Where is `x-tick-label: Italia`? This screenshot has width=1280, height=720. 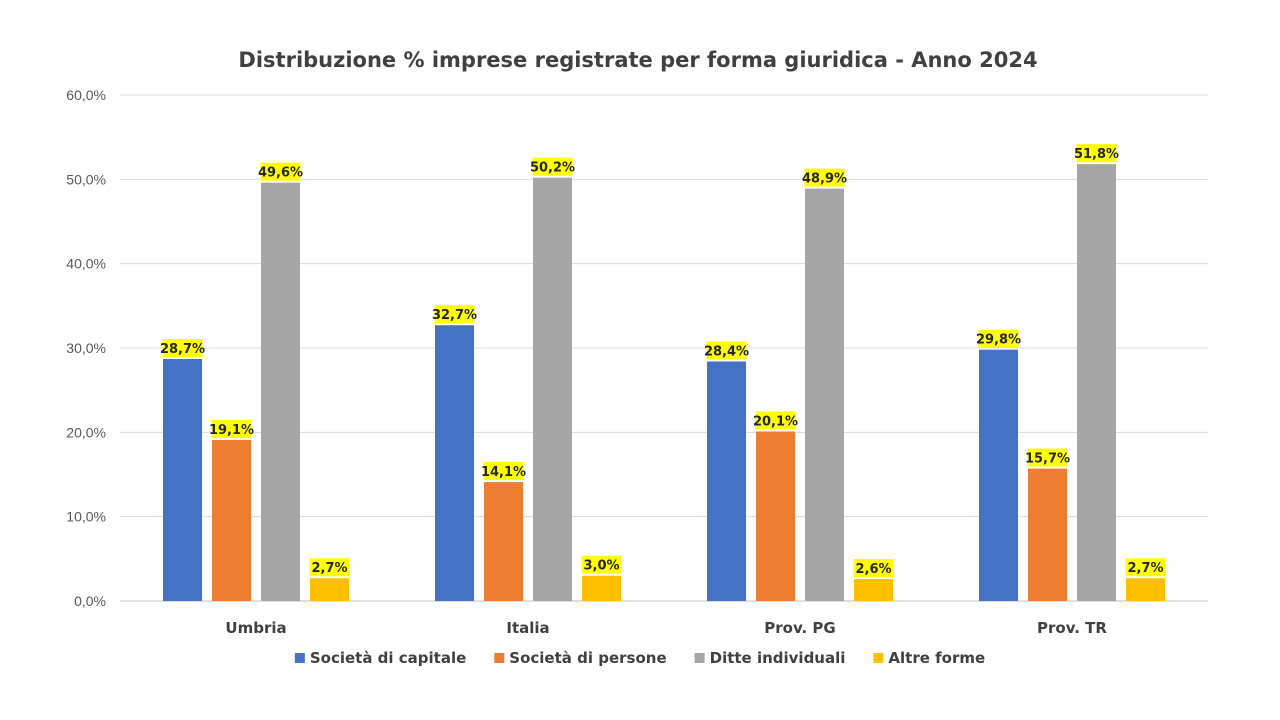
x-tick-label: Italia is located at coordinates (527, 628).